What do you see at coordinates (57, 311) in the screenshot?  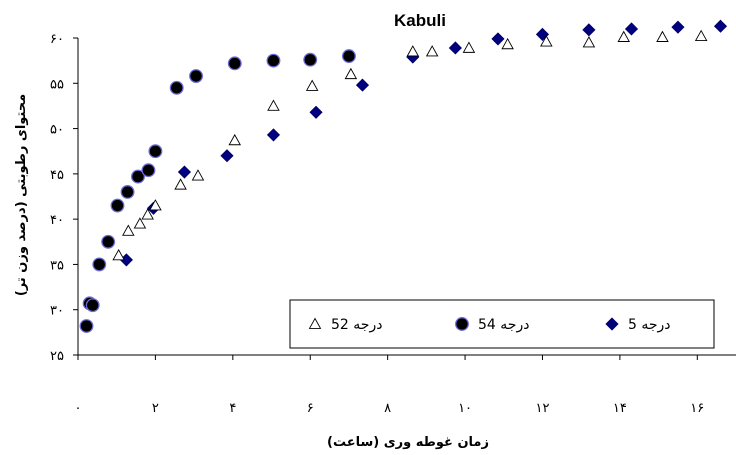 I see `y-tick-label: ۳۰` at bounding box center [57, 311].